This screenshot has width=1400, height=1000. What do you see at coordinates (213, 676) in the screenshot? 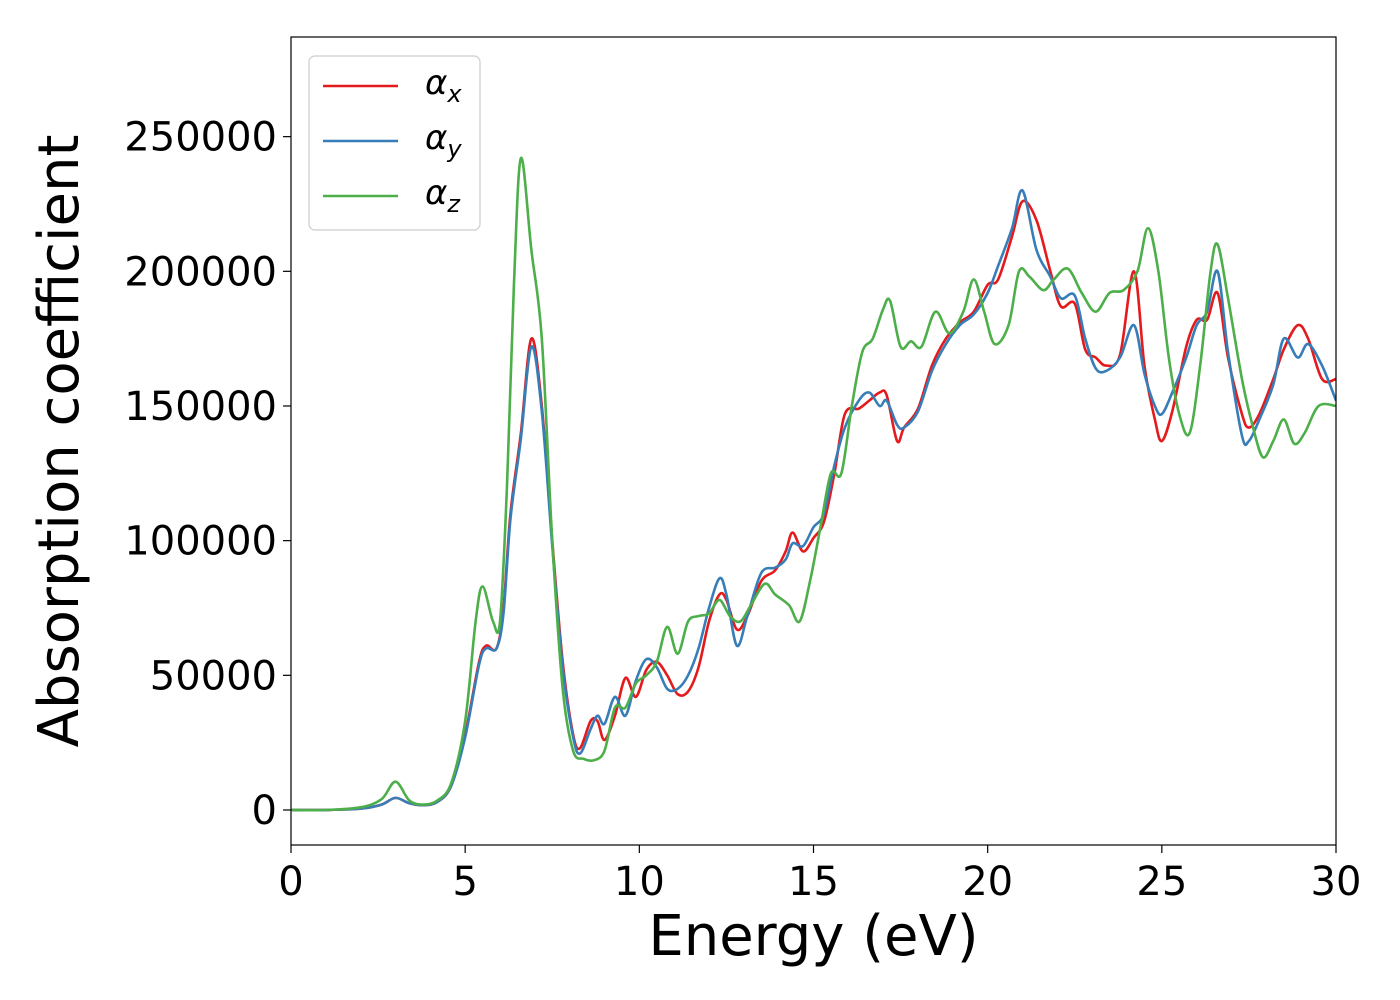
I see `y-tick-label: 50000` at bounding box center [213, 676].